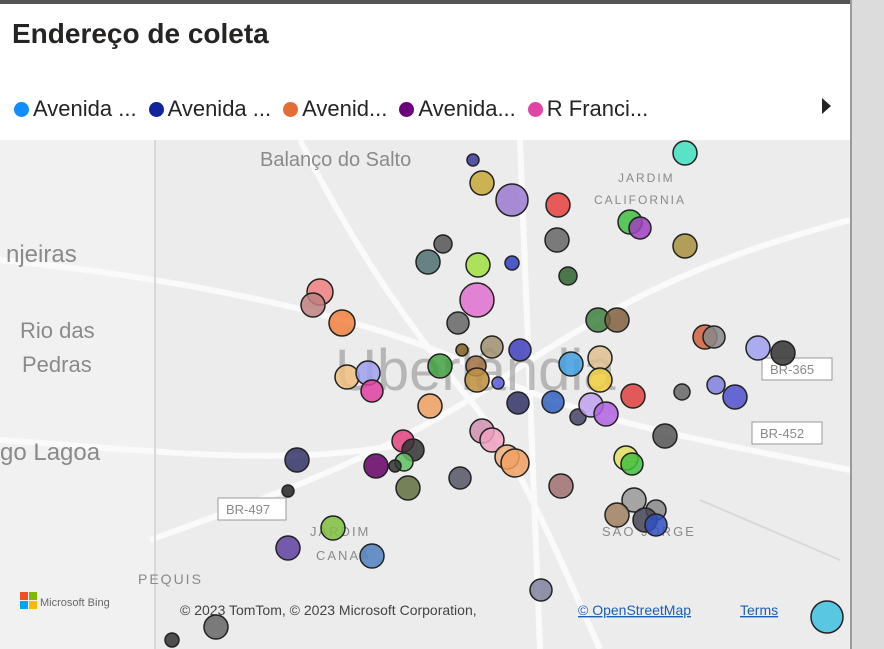 The width and height of the screenshot is (884, 649). What do you see at coordinates (170, 579) in the screenshot?
I see `map-label: PEQUIS` at bounding box center [170, 579].